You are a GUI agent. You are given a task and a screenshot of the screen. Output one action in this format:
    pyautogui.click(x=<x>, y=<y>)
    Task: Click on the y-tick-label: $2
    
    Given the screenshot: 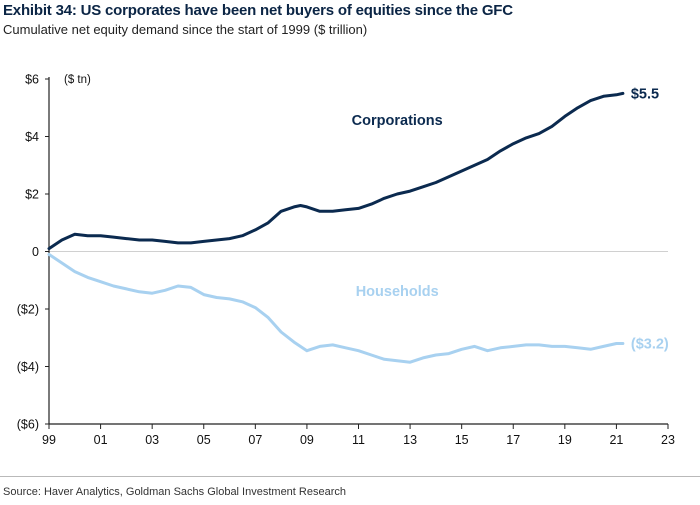 What is the action you would take?
    pyautogui.click(x=32, y=195)
    